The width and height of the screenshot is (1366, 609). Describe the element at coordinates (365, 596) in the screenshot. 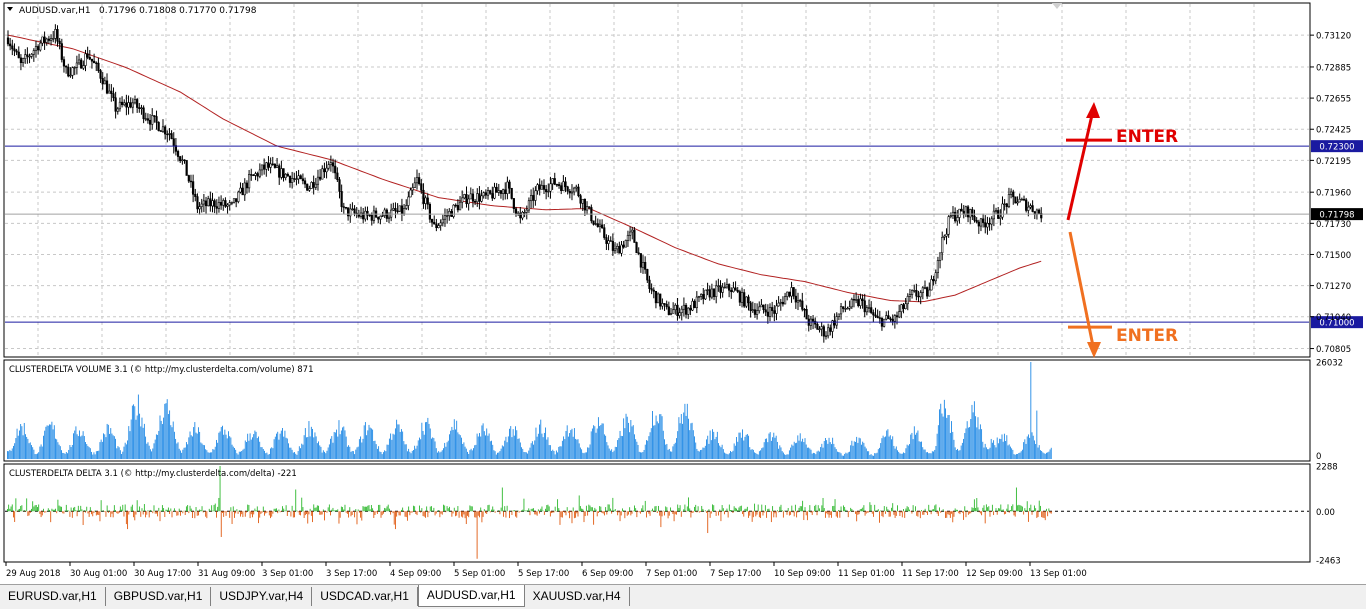

I see `chart-tab-3: USDCAD.var,H1` at that location.